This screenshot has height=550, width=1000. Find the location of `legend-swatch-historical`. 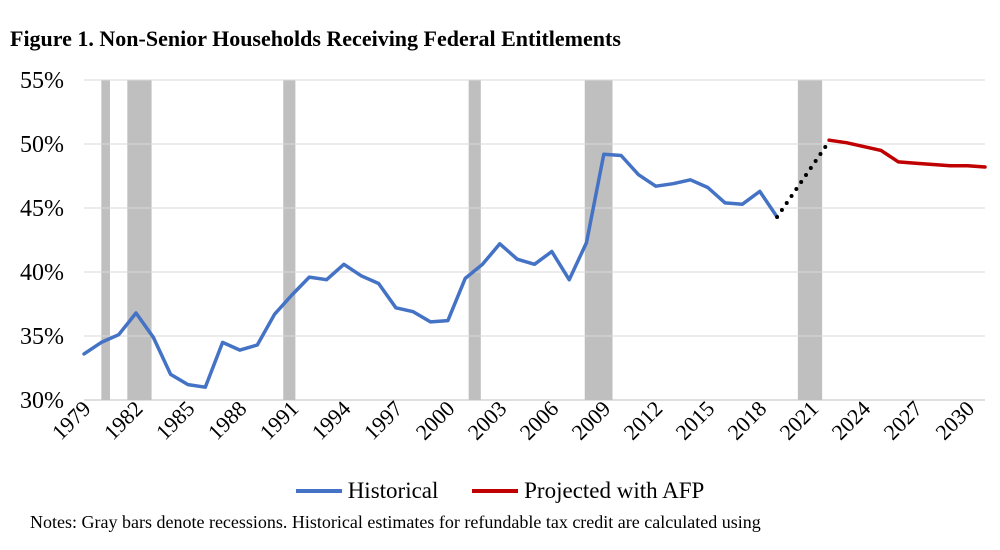

legend-swatch-historical is located at coordinates (318, 491).